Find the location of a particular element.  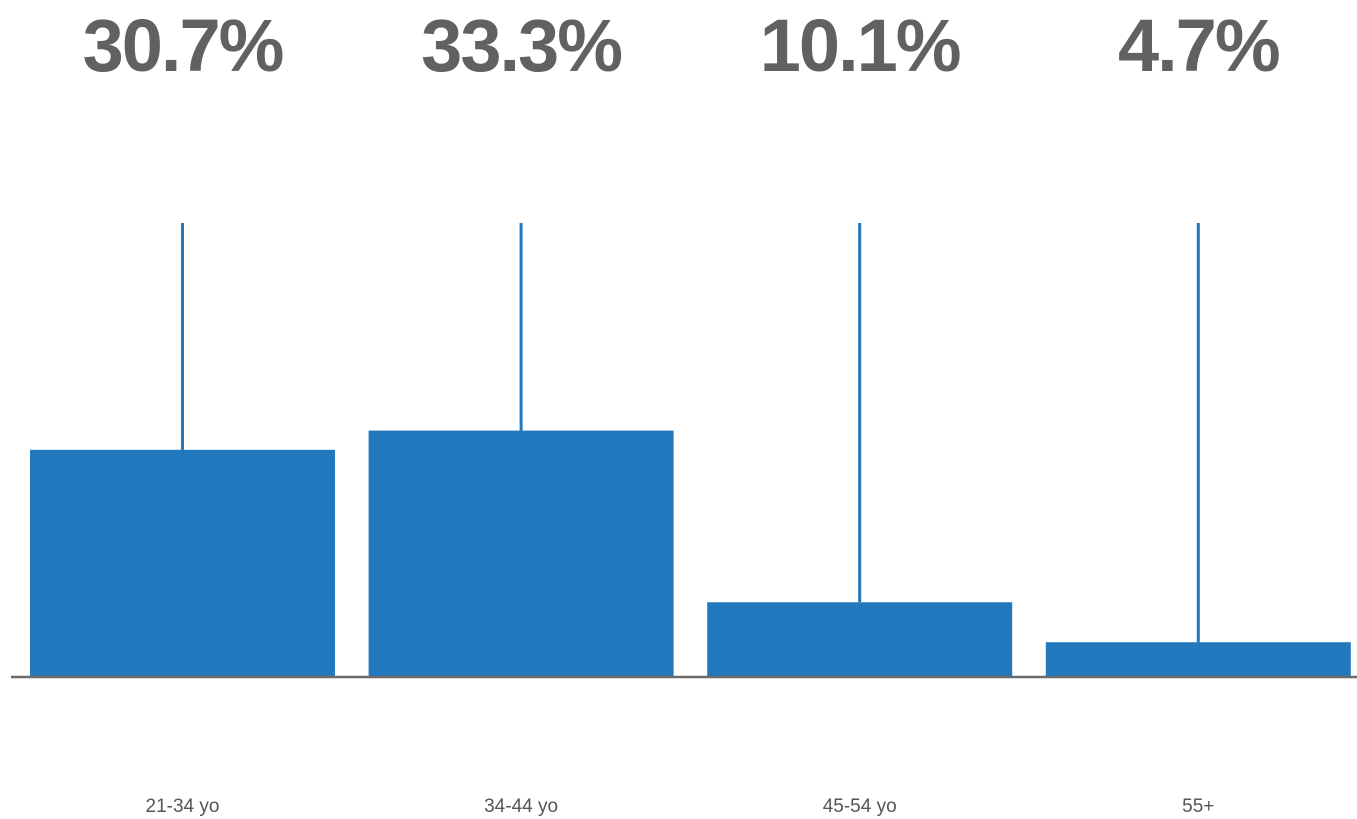

category-labels-group: 21-34 yo 34-44 yo 45-54 yo 55+ is located at coordinates (680, 806).